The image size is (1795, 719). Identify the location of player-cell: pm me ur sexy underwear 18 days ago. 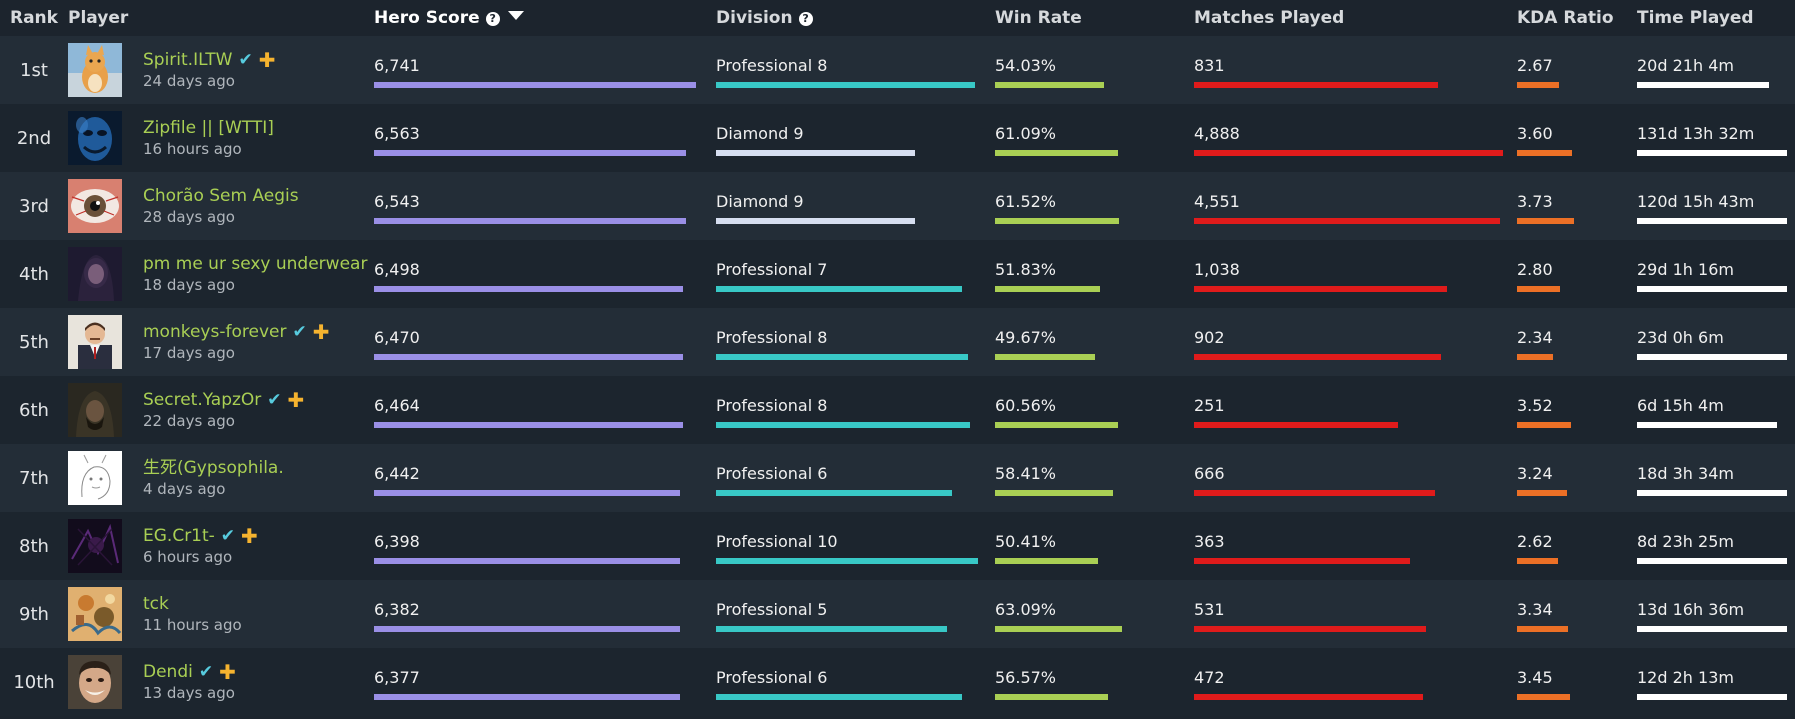
(221, 274).